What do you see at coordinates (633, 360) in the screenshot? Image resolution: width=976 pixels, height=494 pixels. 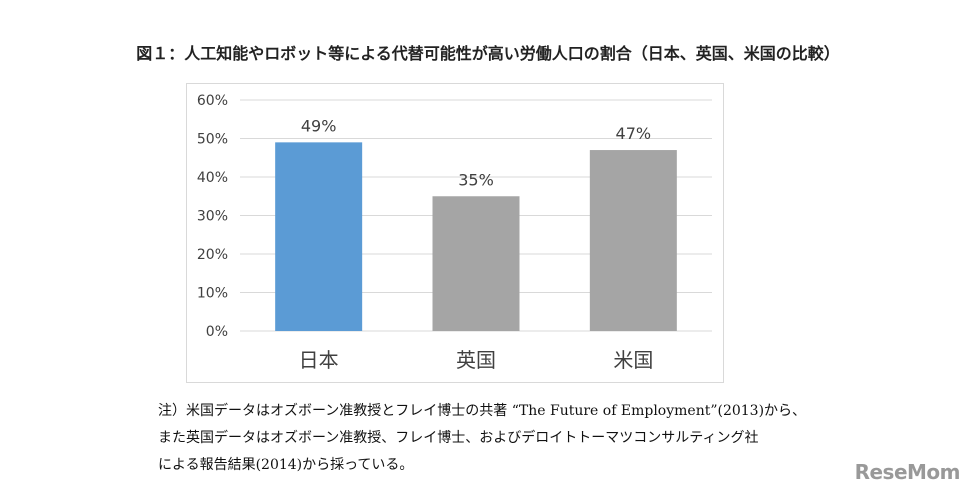 I see `x-tick-label: 米国` at bounding box center [633, 360].